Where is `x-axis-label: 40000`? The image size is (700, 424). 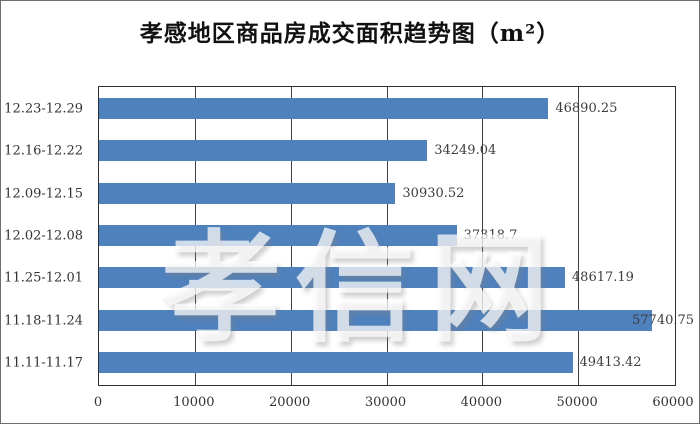
x-axis-label: 40000 is located at coordinates (481, 402).